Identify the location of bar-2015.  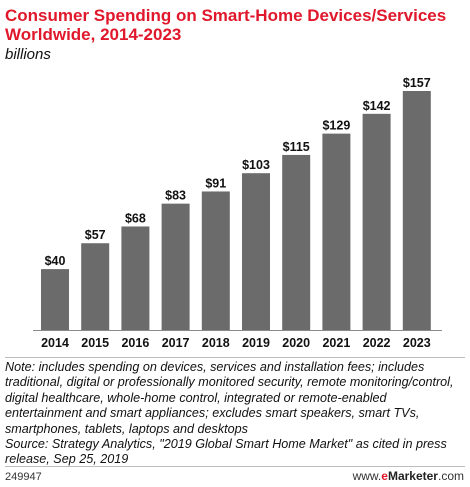
(95, 286).